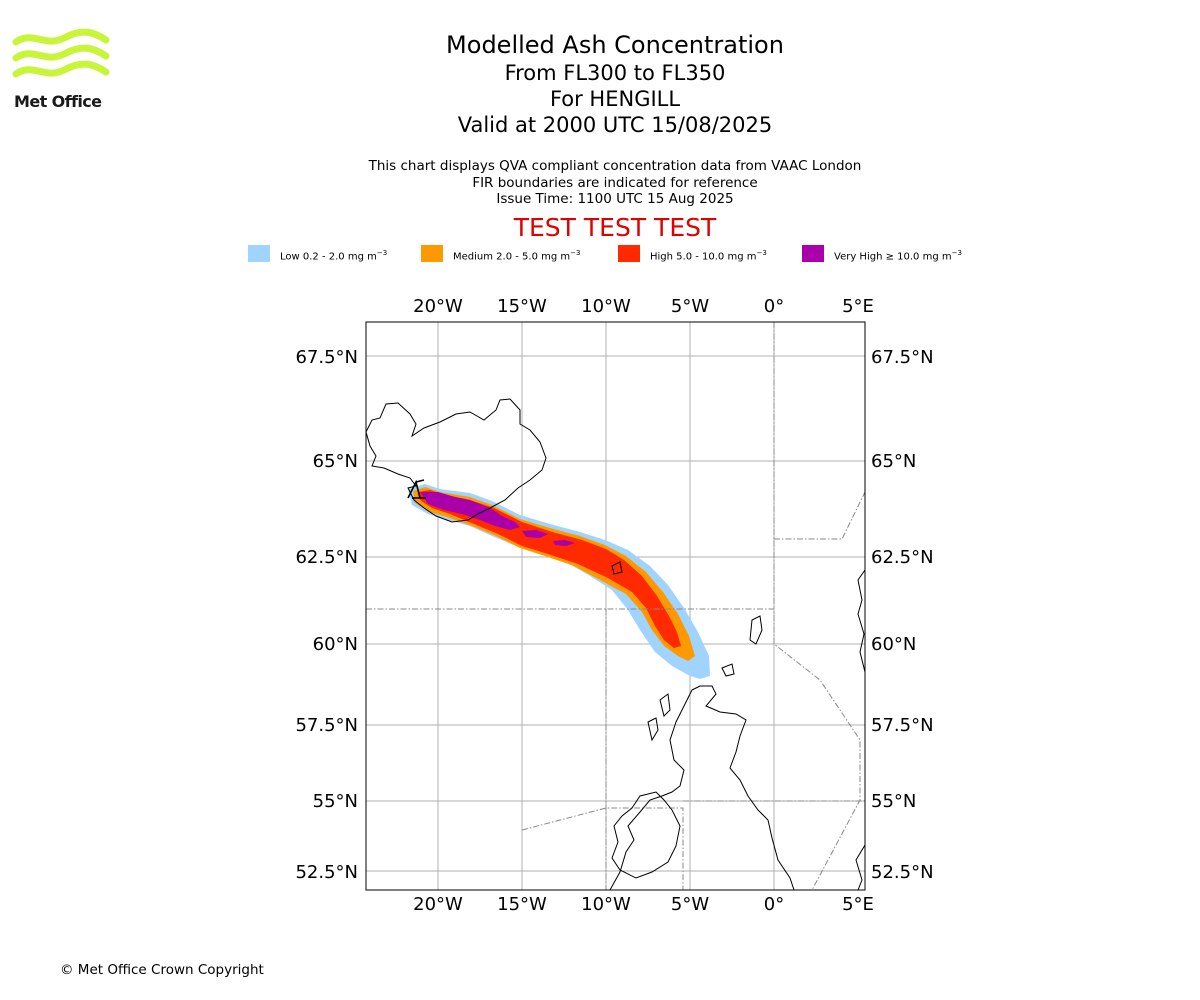 The image size is (1200, 1000). I want to click on lon-label-bottom: 15°W, so click(522, 904).